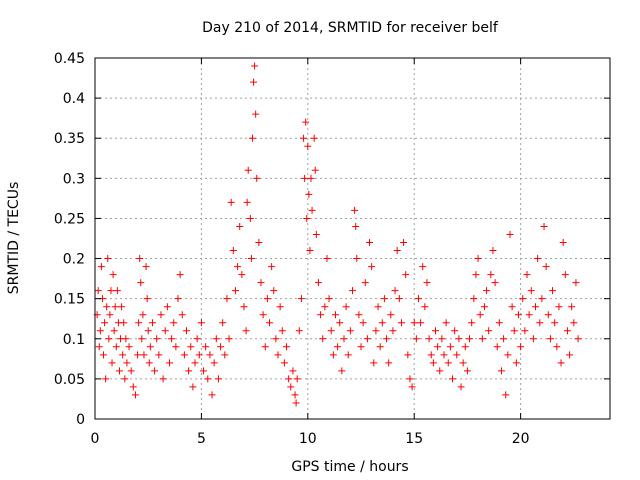 Image resolution: width=640 pixels, height=480 pixels. I want to click on x-tick-label: 15, so click(414, 439).